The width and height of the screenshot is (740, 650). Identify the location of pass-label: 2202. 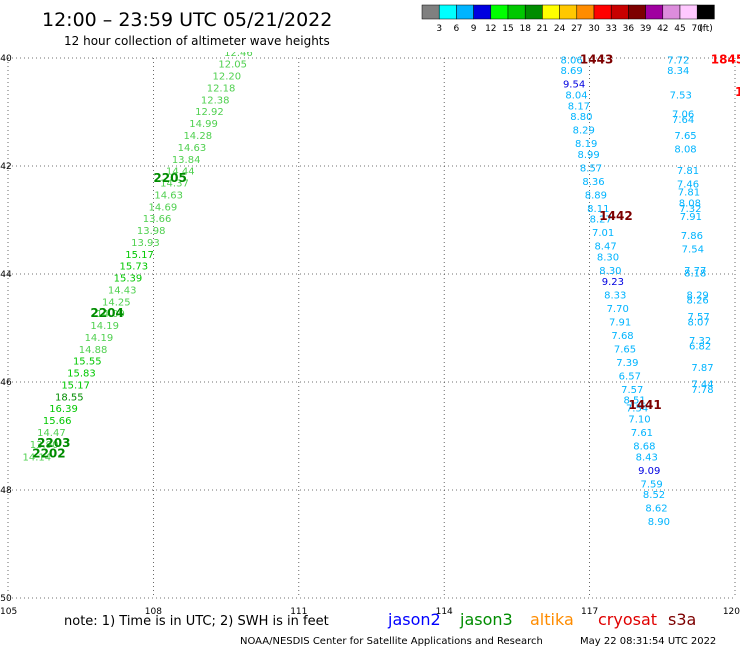
(48, 454).